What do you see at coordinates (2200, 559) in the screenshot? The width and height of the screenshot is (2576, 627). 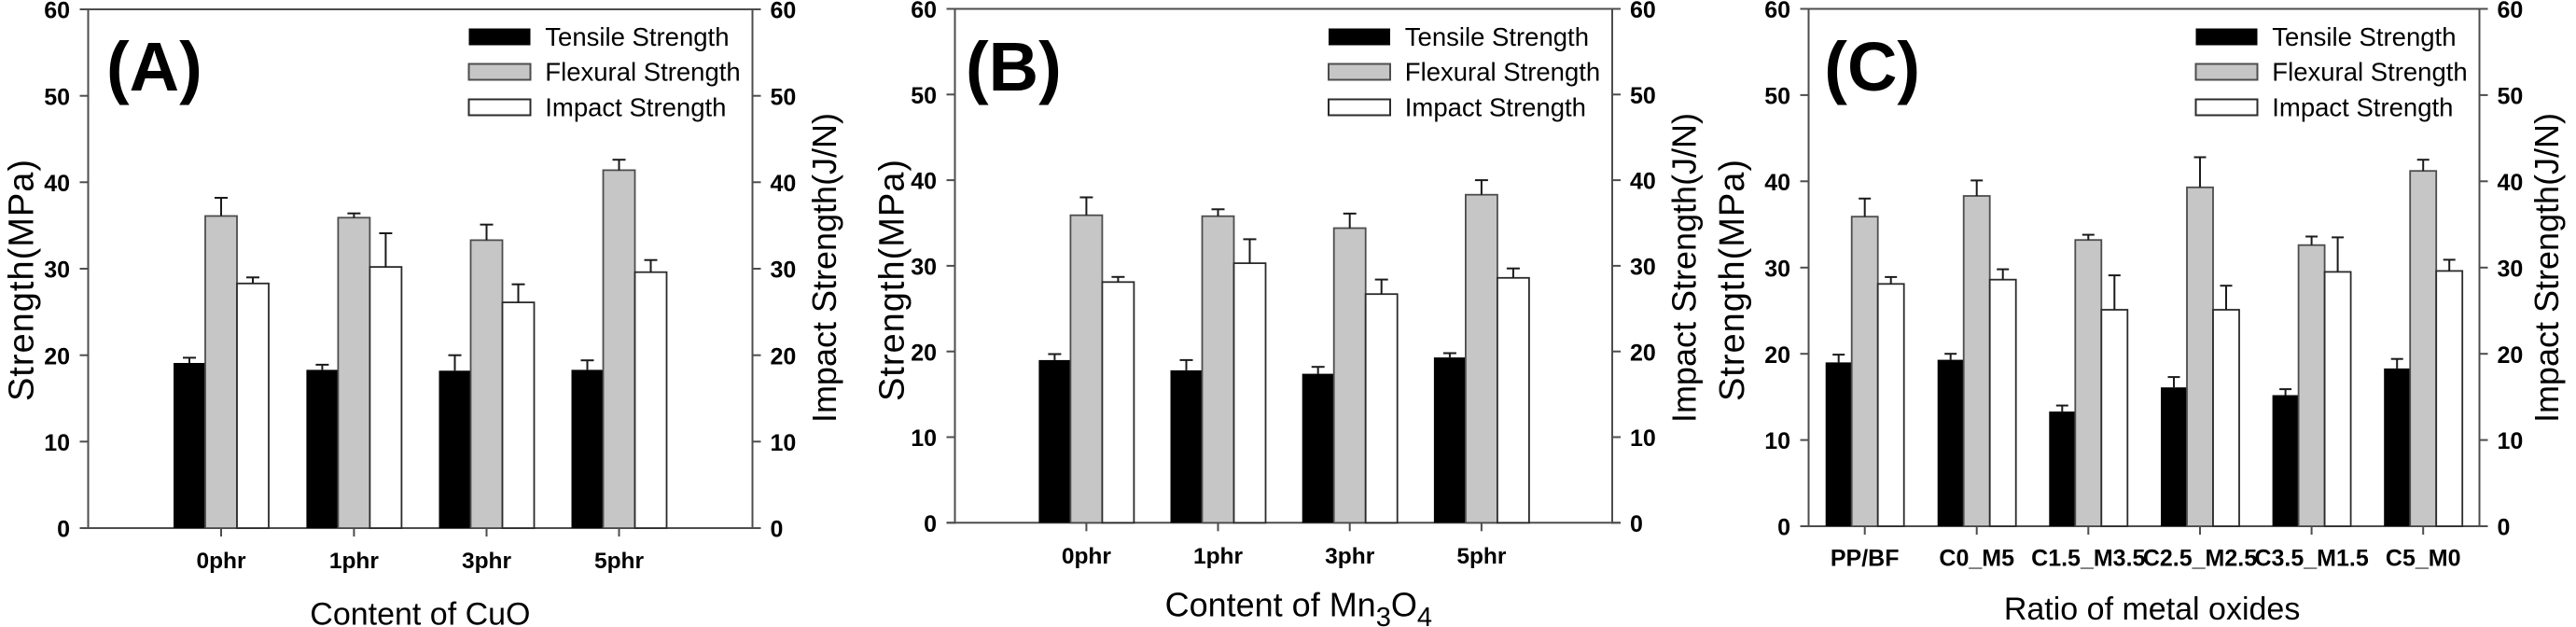 I see `svg-text: C2.5_M2.5` at bounding box center [2200, 559].